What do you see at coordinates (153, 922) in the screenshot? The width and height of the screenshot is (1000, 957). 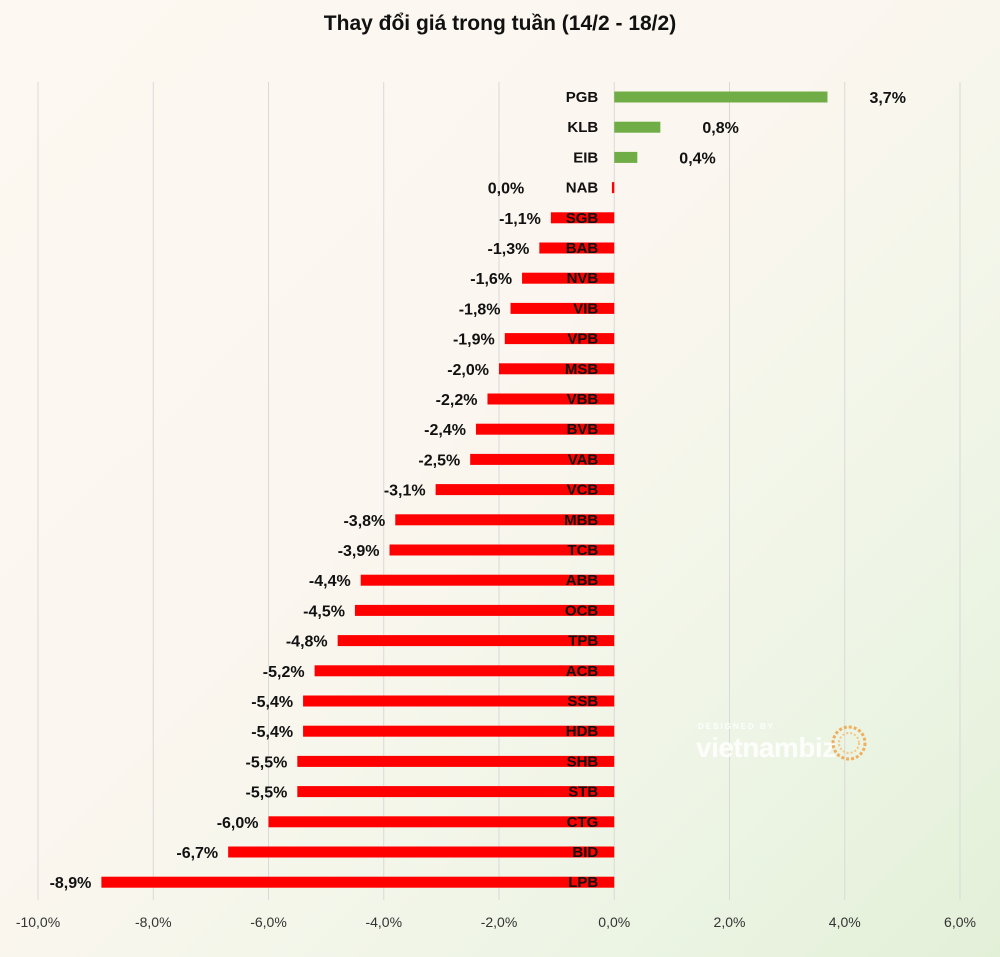 I see `x-tick-label: -8,0%` at bounding box center [153, 922].